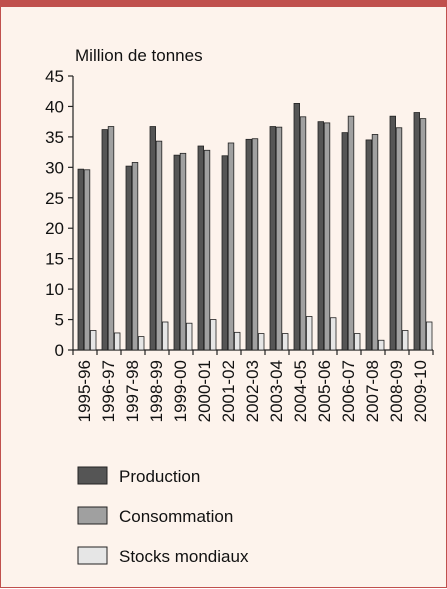 Image resolution: width=447 pixels, height=589 pixels. What do you see at coordinates (252, 391) in the screenshot?
I see `x-tick-label: 2002-03` at bounding box center [252, 391].